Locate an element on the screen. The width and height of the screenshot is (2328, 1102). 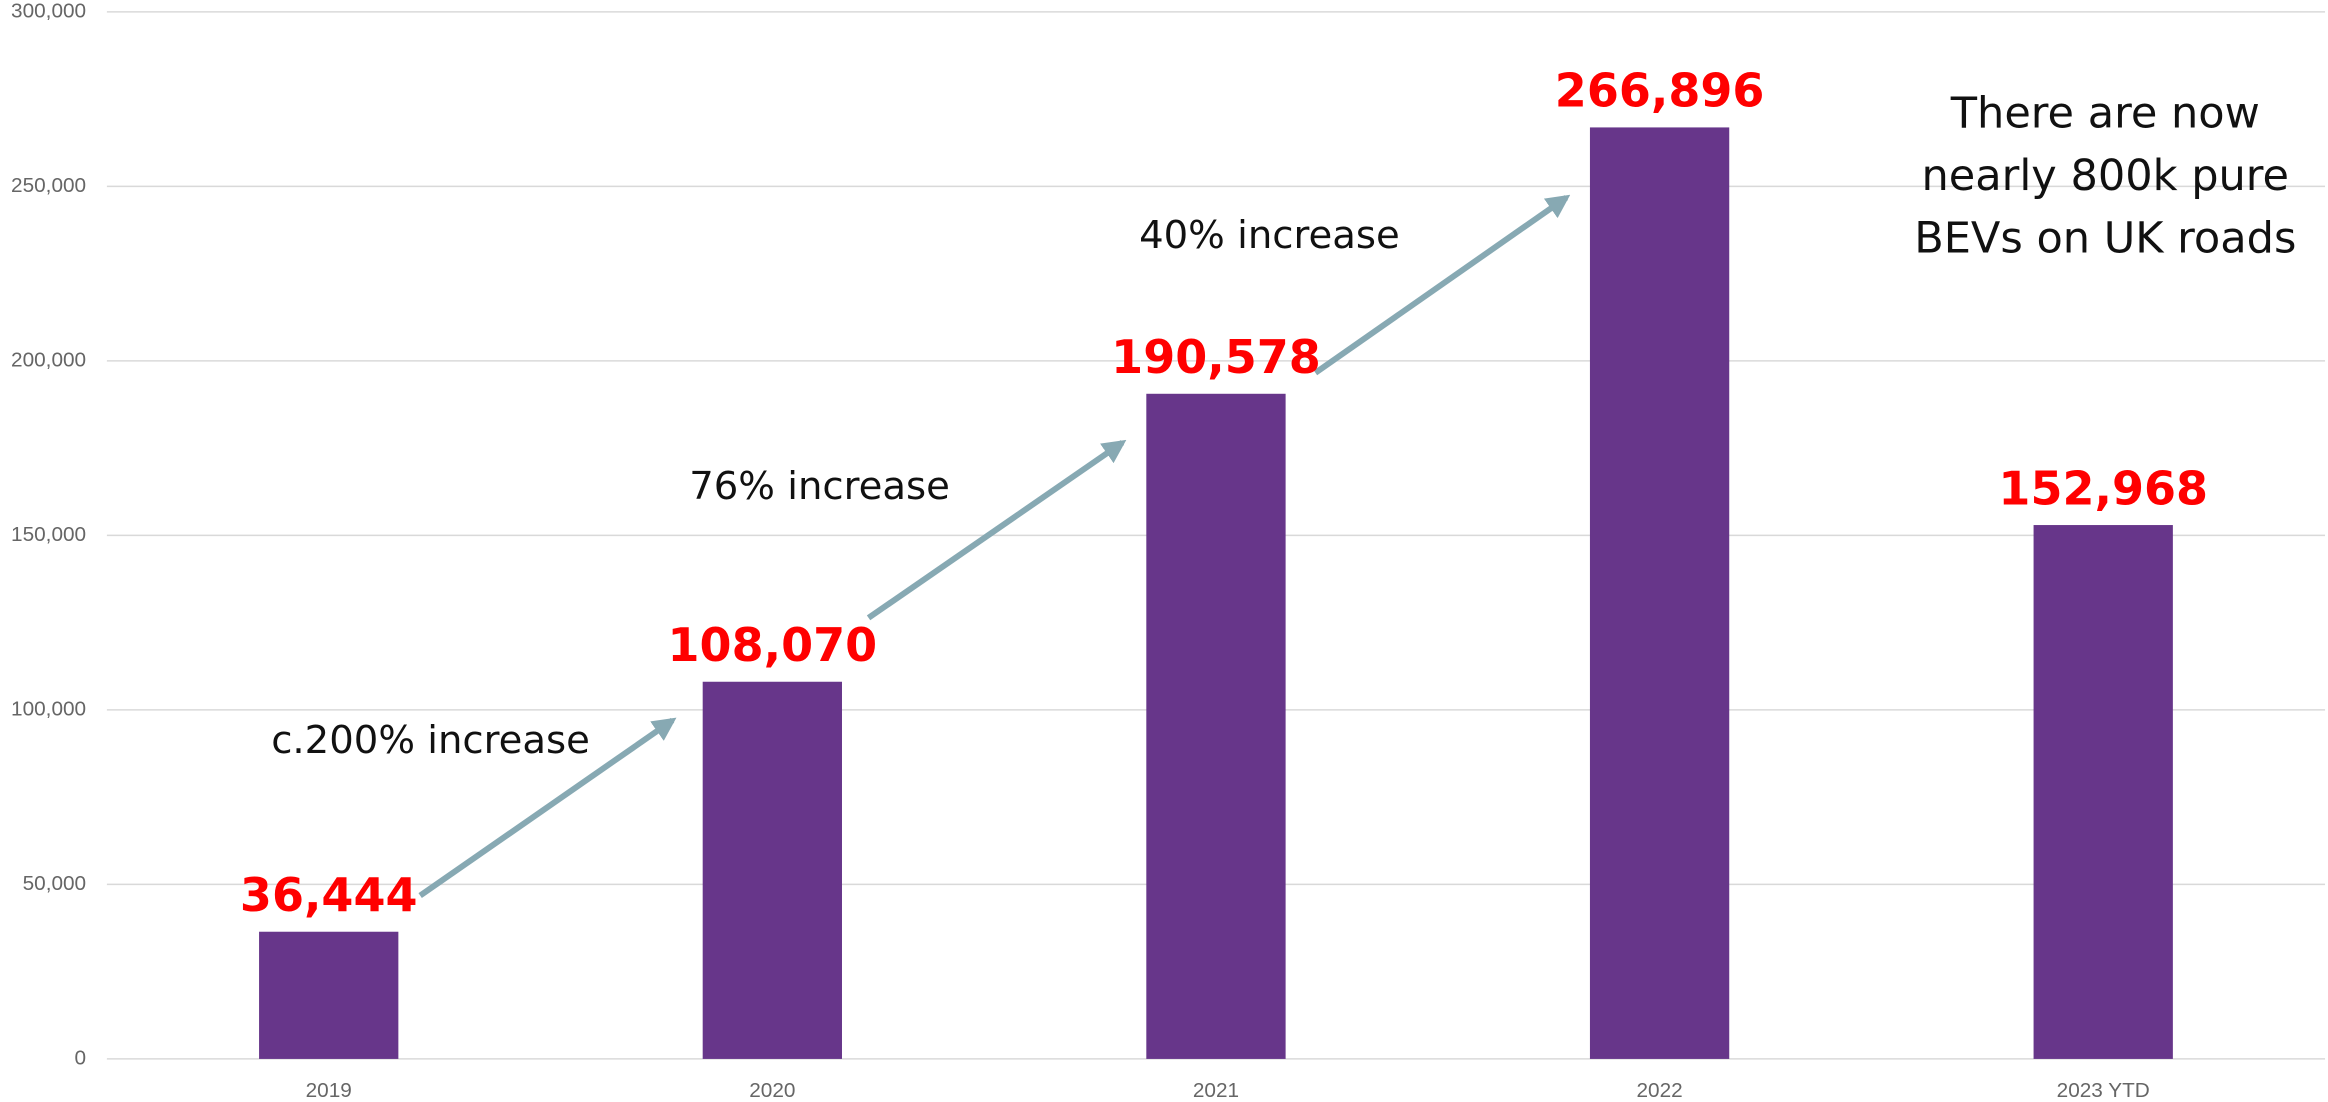
y-tick-label: 100,000 is located at coordinates (48, 708).